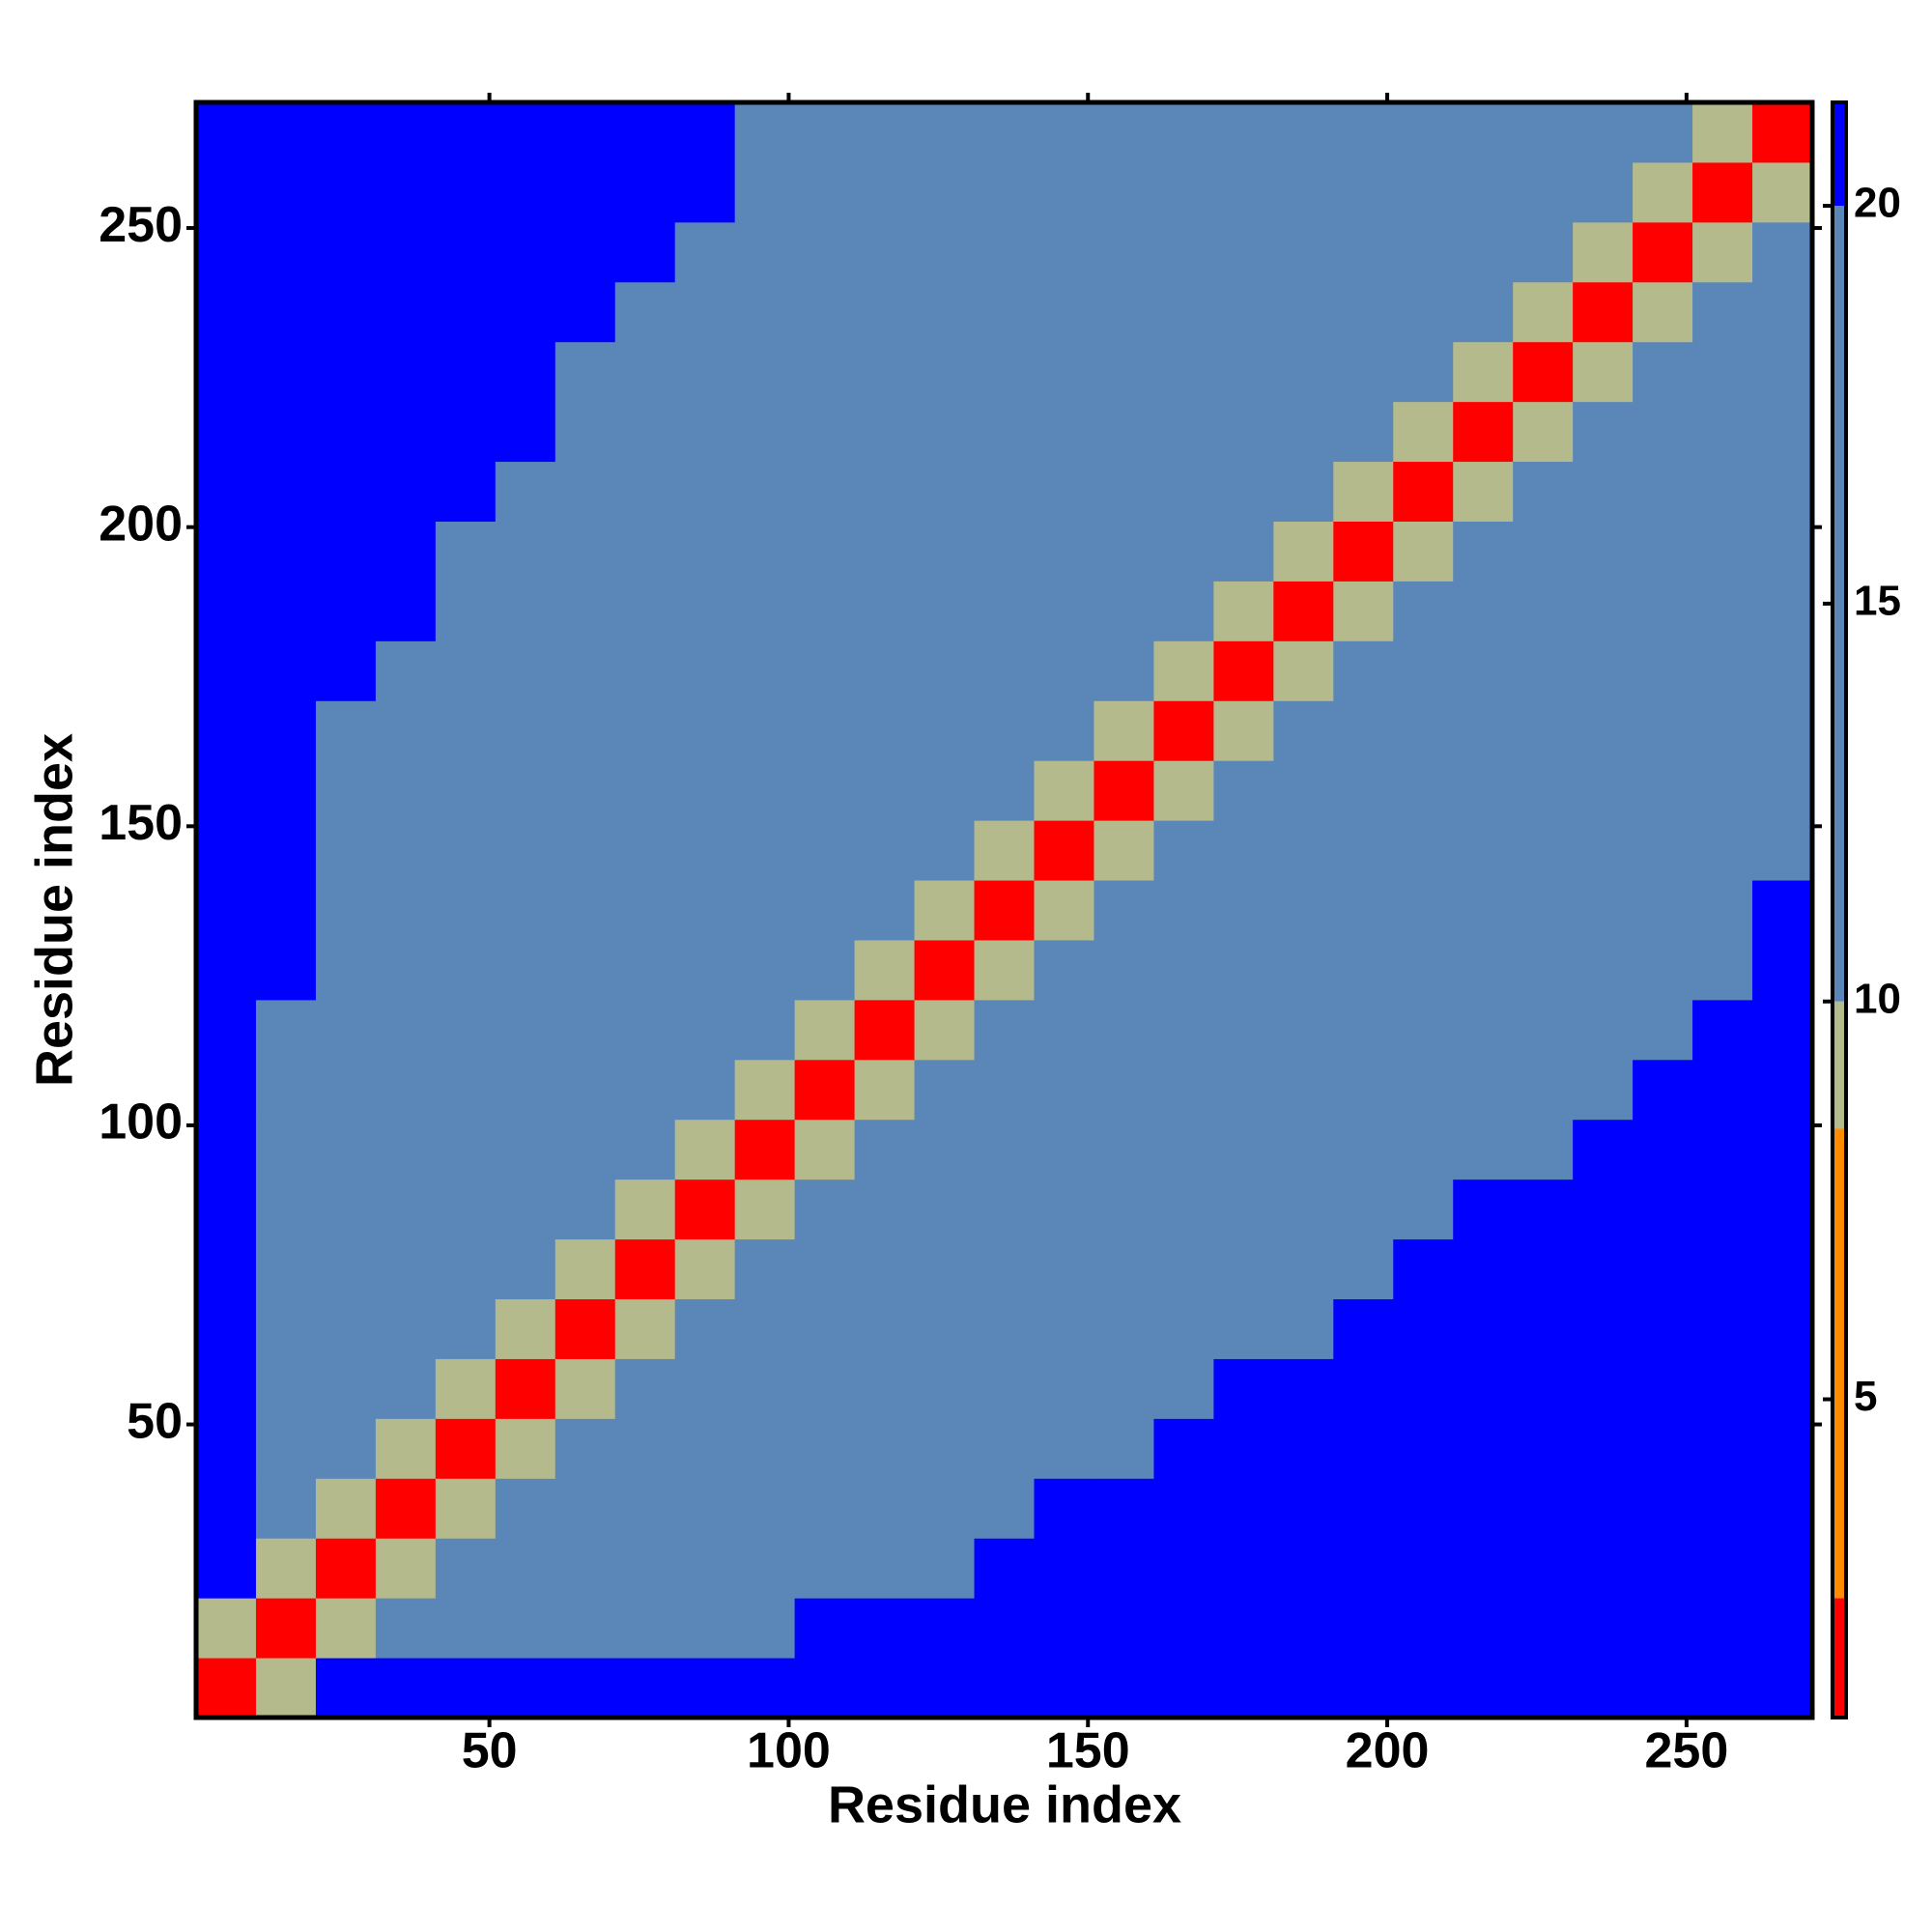 The height and width of the screenshot is (1932, 1932). I want to click on colorbar-band, so click(1839, 1065).